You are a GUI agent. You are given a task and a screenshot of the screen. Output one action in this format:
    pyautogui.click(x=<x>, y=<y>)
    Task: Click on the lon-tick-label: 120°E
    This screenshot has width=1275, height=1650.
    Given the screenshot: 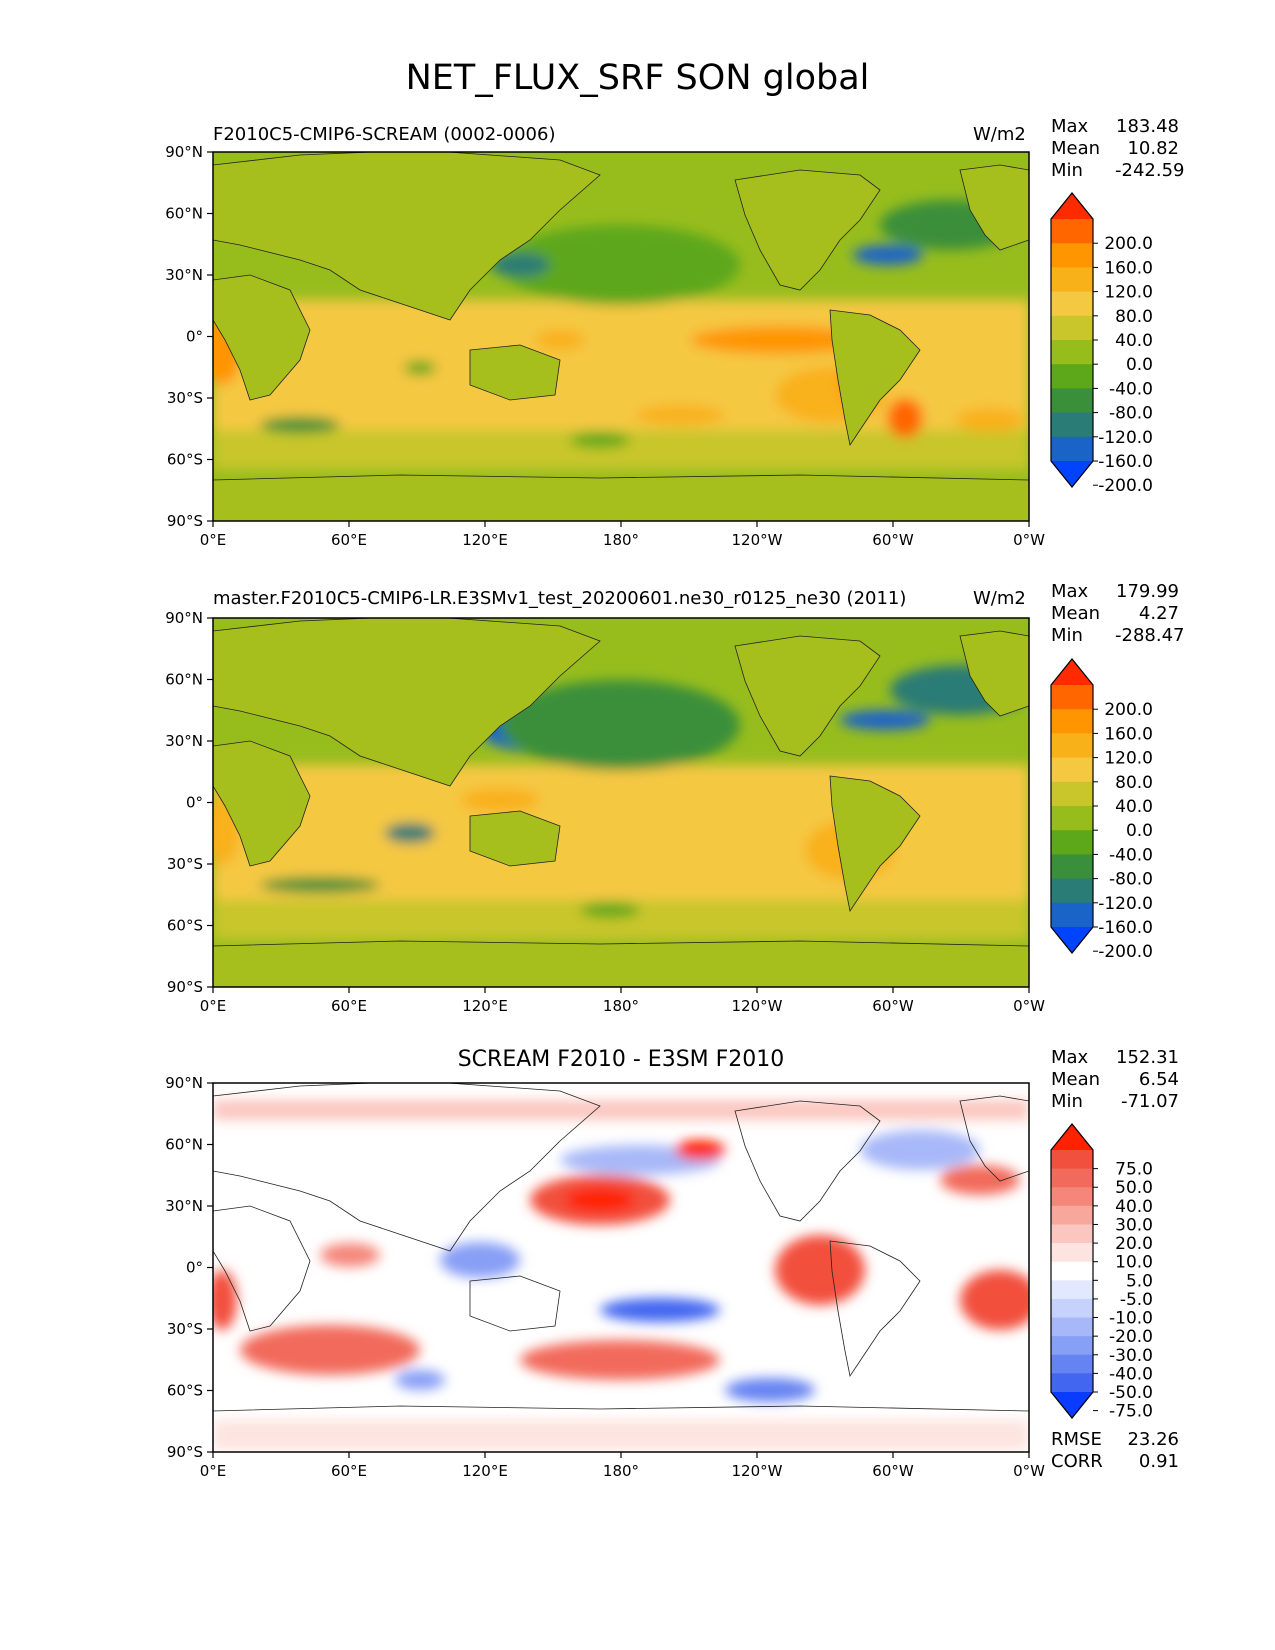 What is the action you would take?
    pyautogui.click(x=485, y=1006)
    